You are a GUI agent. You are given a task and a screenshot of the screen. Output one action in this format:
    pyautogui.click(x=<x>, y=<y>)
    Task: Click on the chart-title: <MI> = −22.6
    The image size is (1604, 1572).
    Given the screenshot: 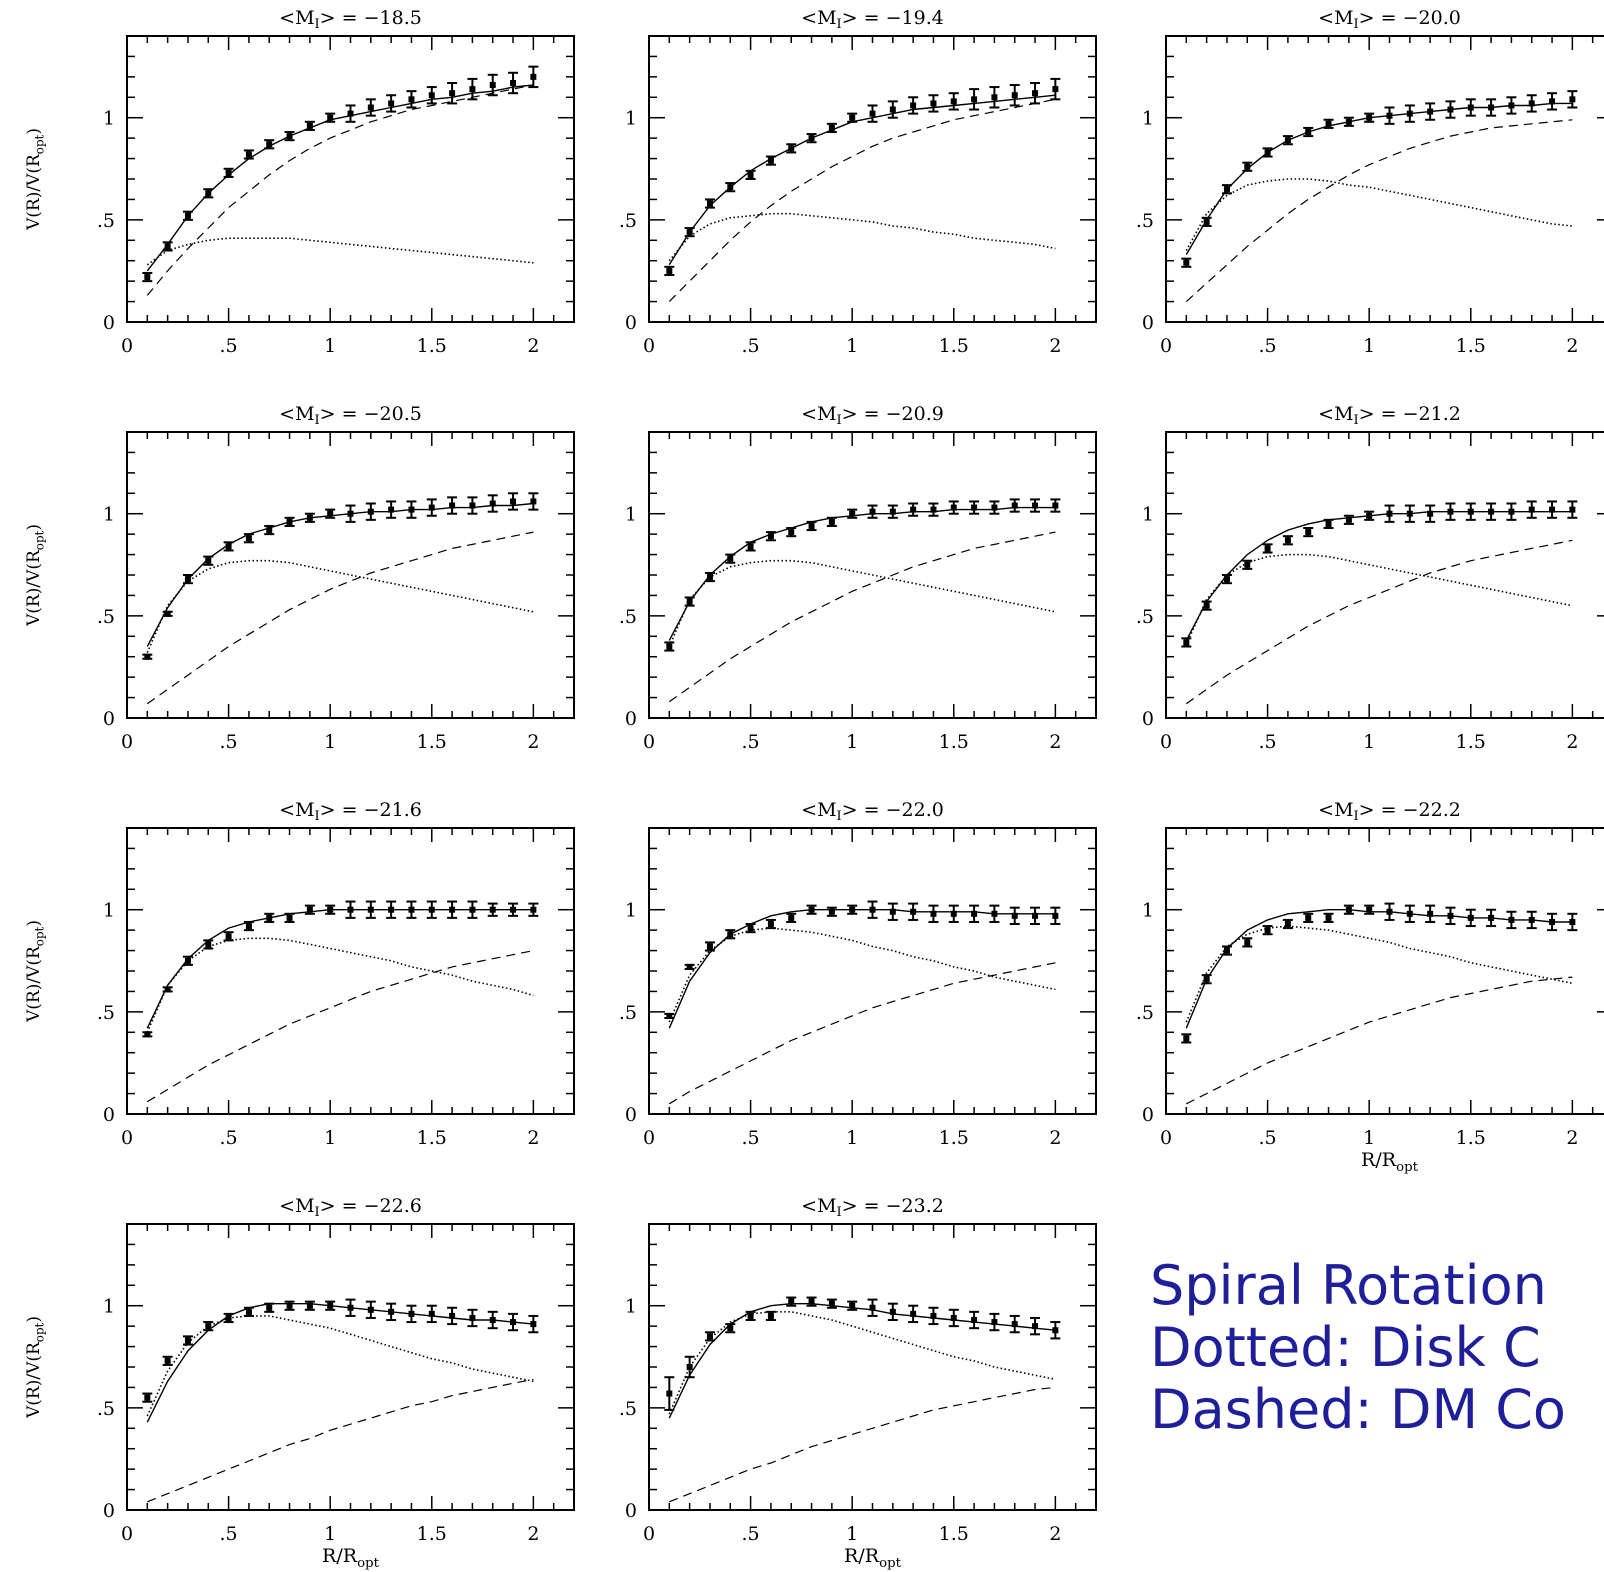 What is the action you would take?
    pyautogui.click(x=350, y=1207)
    